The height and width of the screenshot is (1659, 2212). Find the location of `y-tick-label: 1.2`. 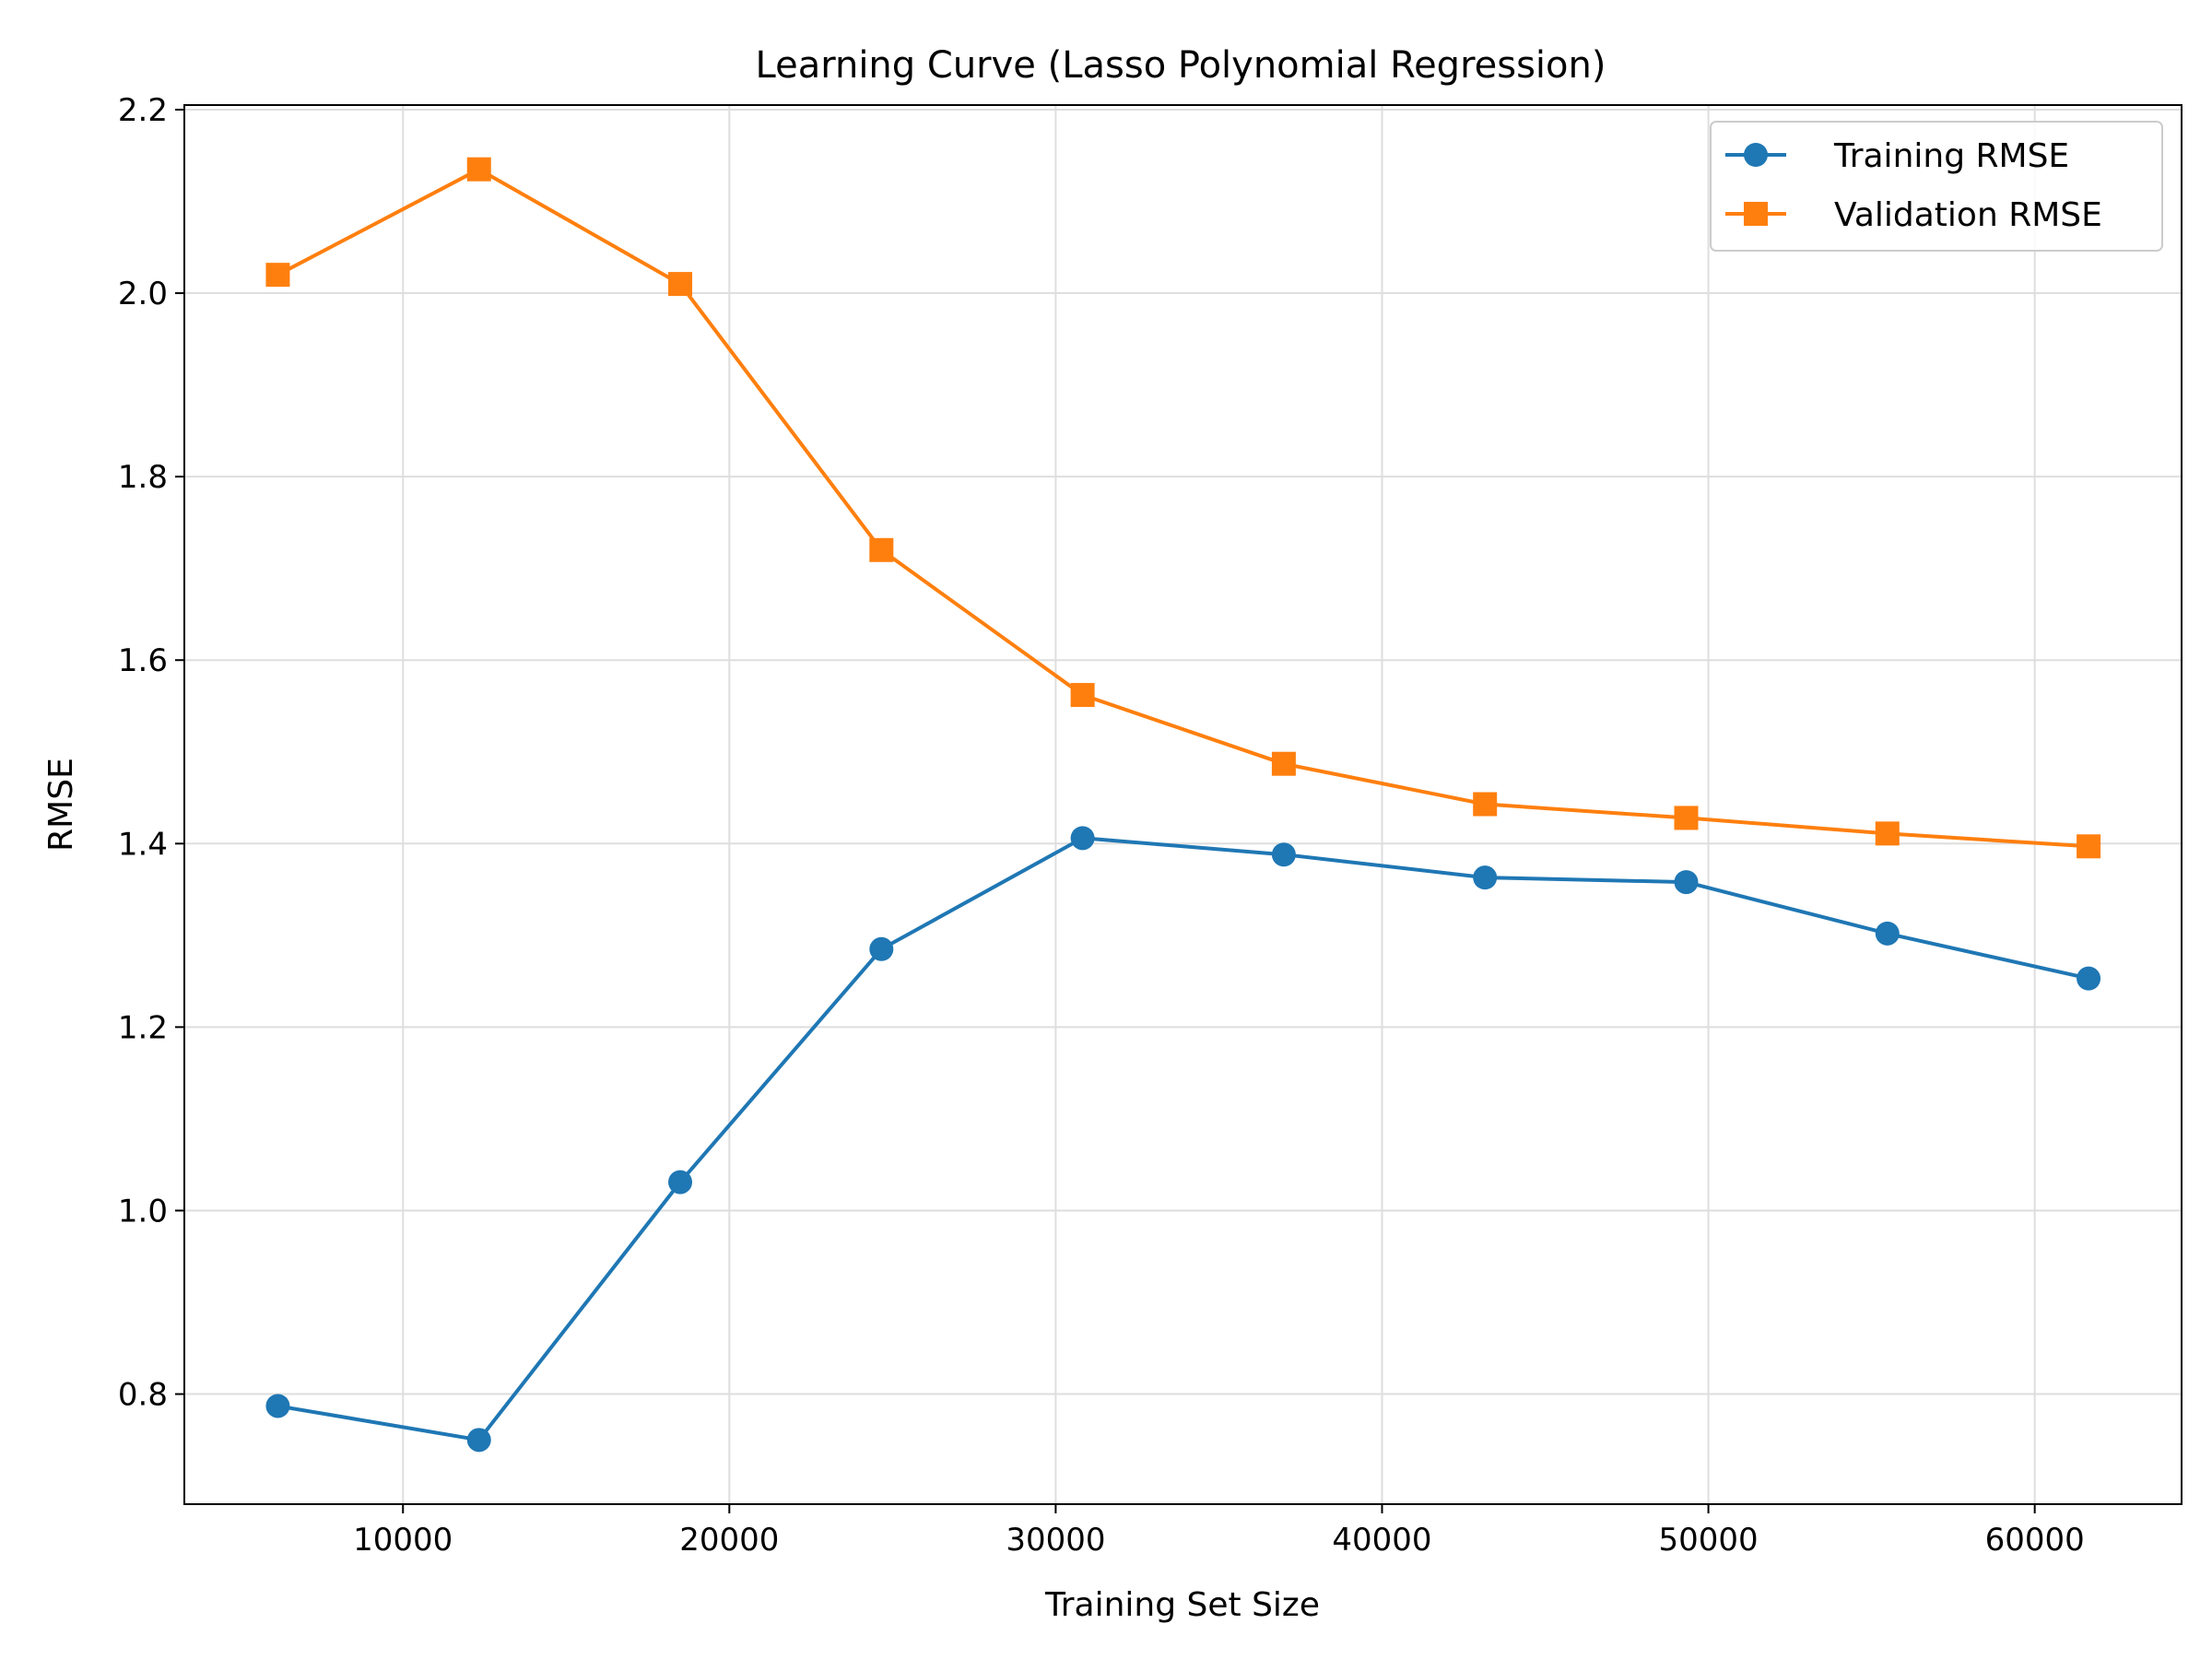

y-tick-label: 1.2 is located at coordinates (143, 1027).